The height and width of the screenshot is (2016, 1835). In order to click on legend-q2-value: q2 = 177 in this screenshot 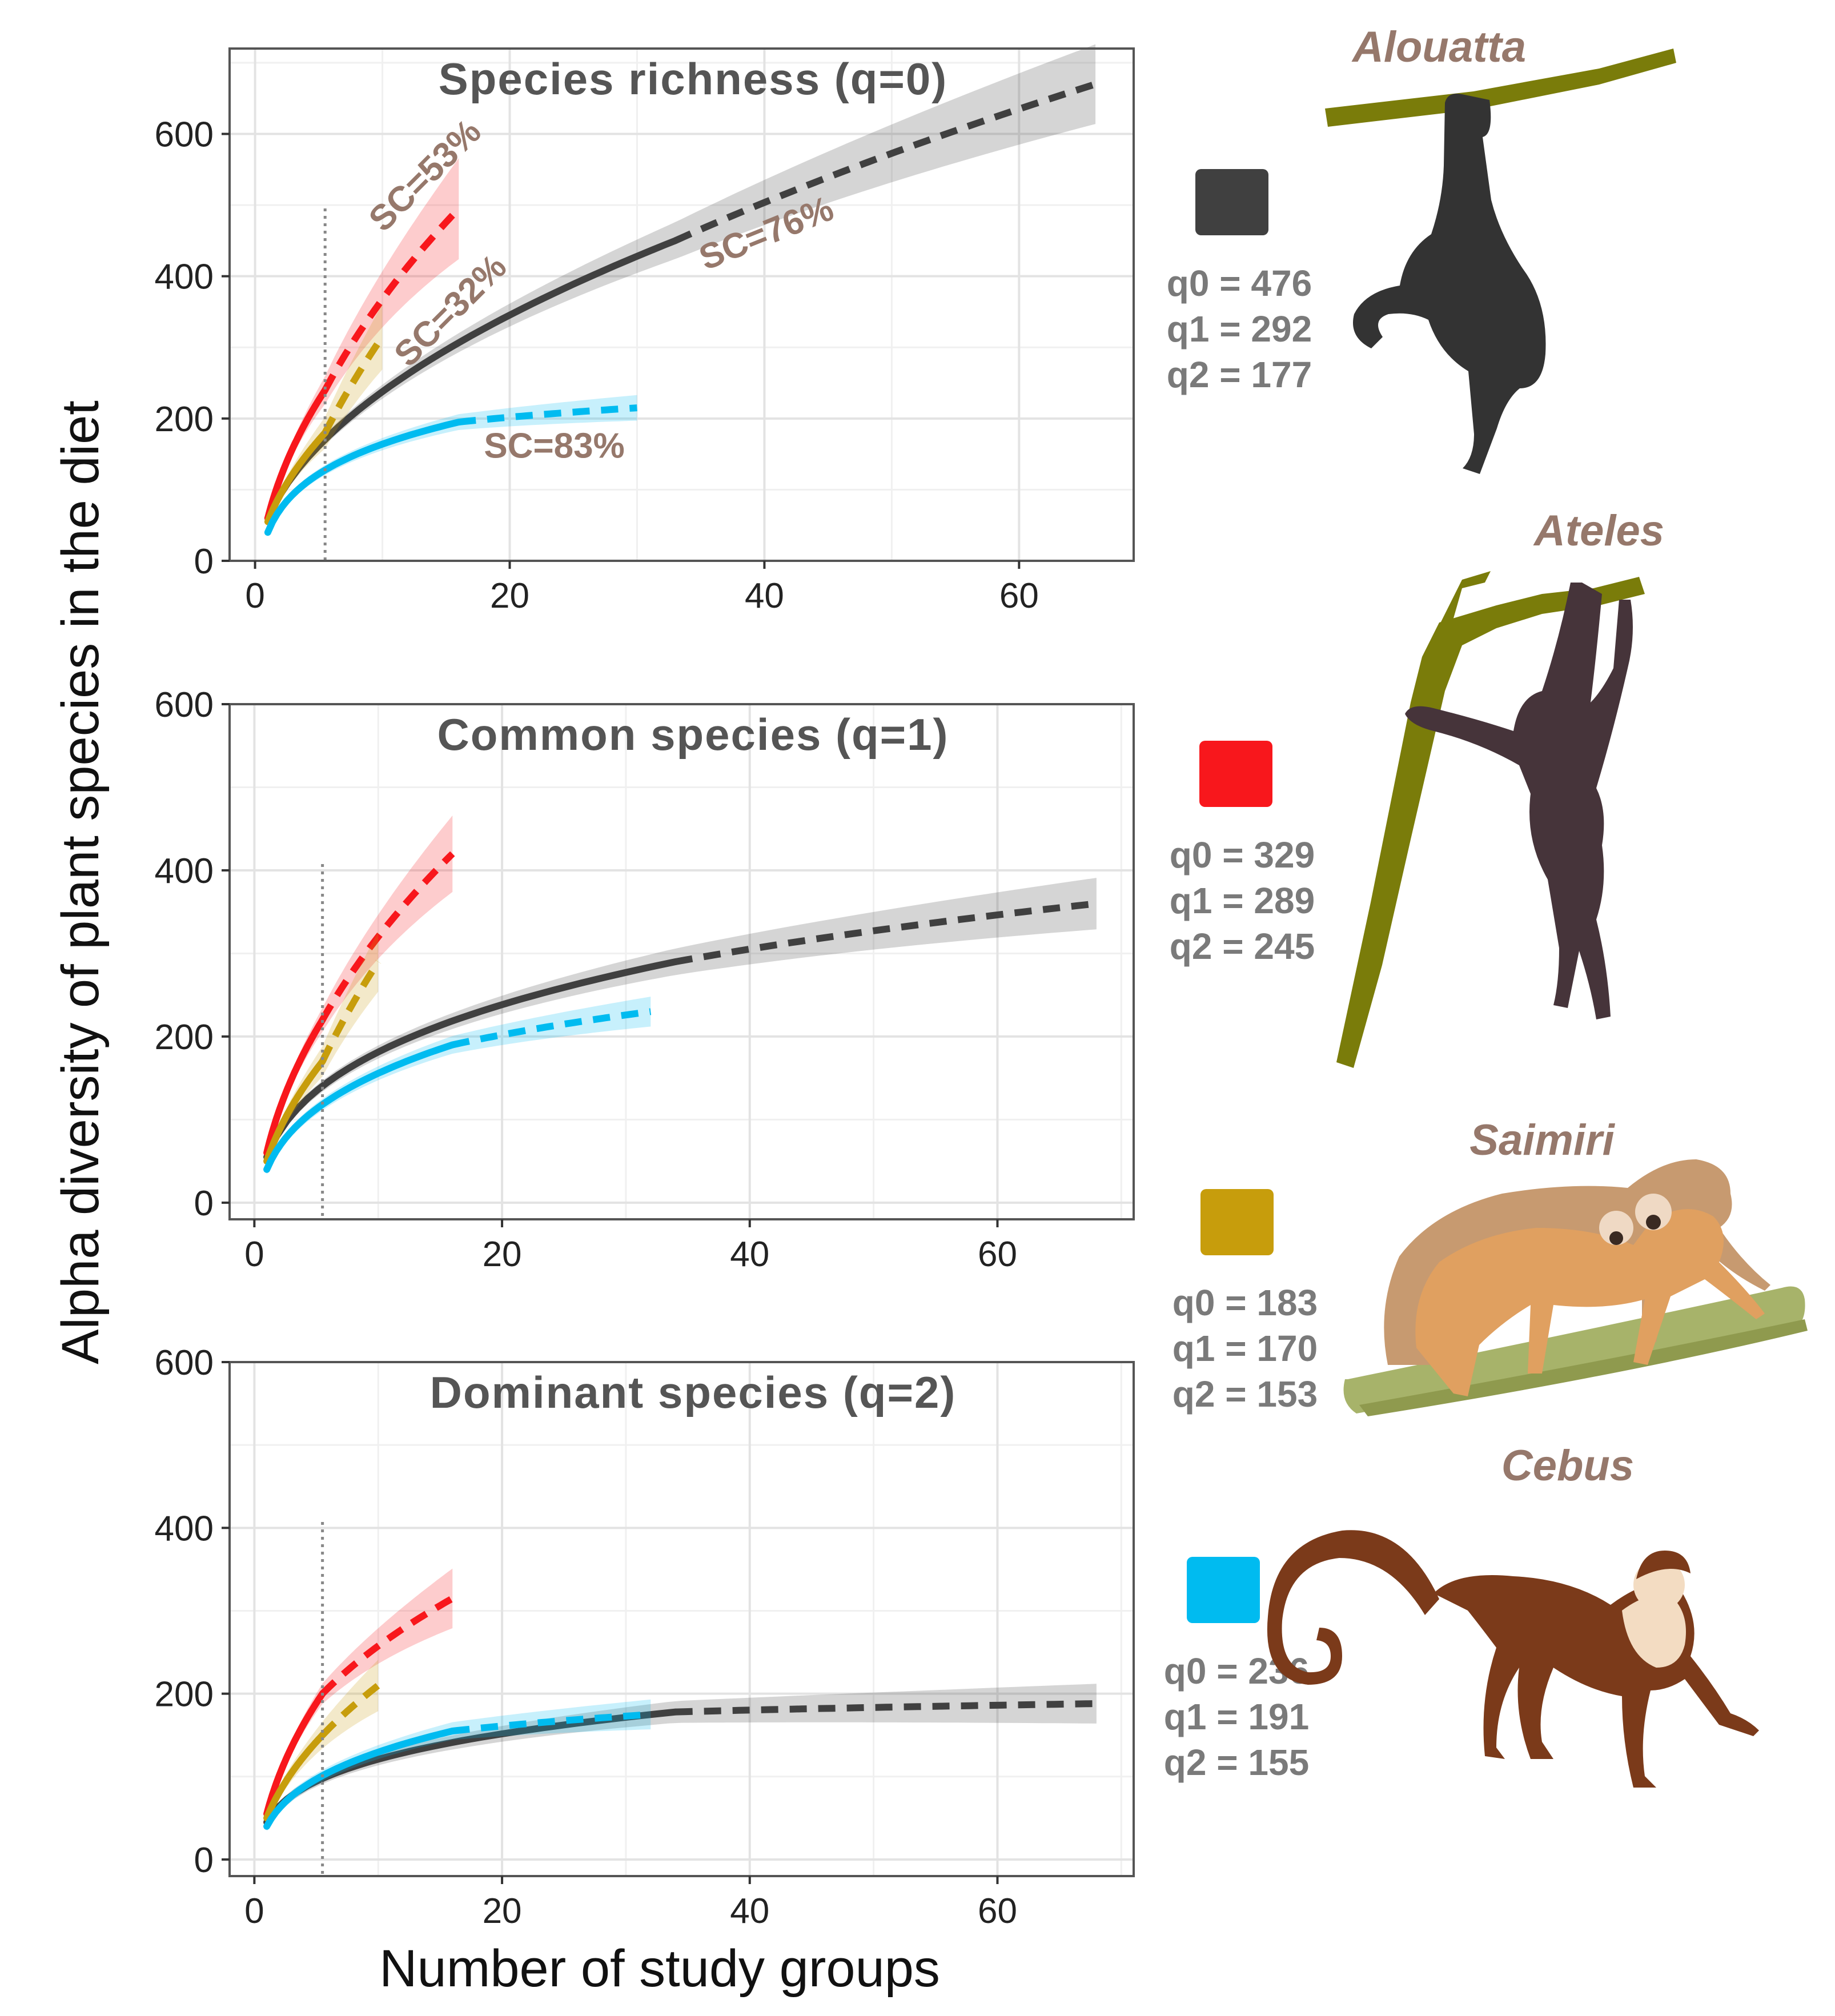, I will do `click(1240, 374)`.